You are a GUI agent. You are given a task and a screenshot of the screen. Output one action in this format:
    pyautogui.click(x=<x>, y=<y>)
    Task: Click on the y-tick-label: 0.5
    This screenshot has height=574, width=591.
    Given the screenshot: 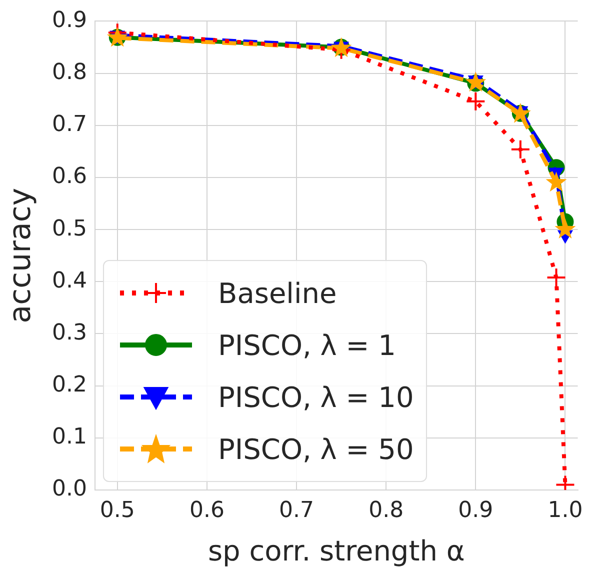 What is the action you would take?
    pyautogui.click(x=69, y=229)
    